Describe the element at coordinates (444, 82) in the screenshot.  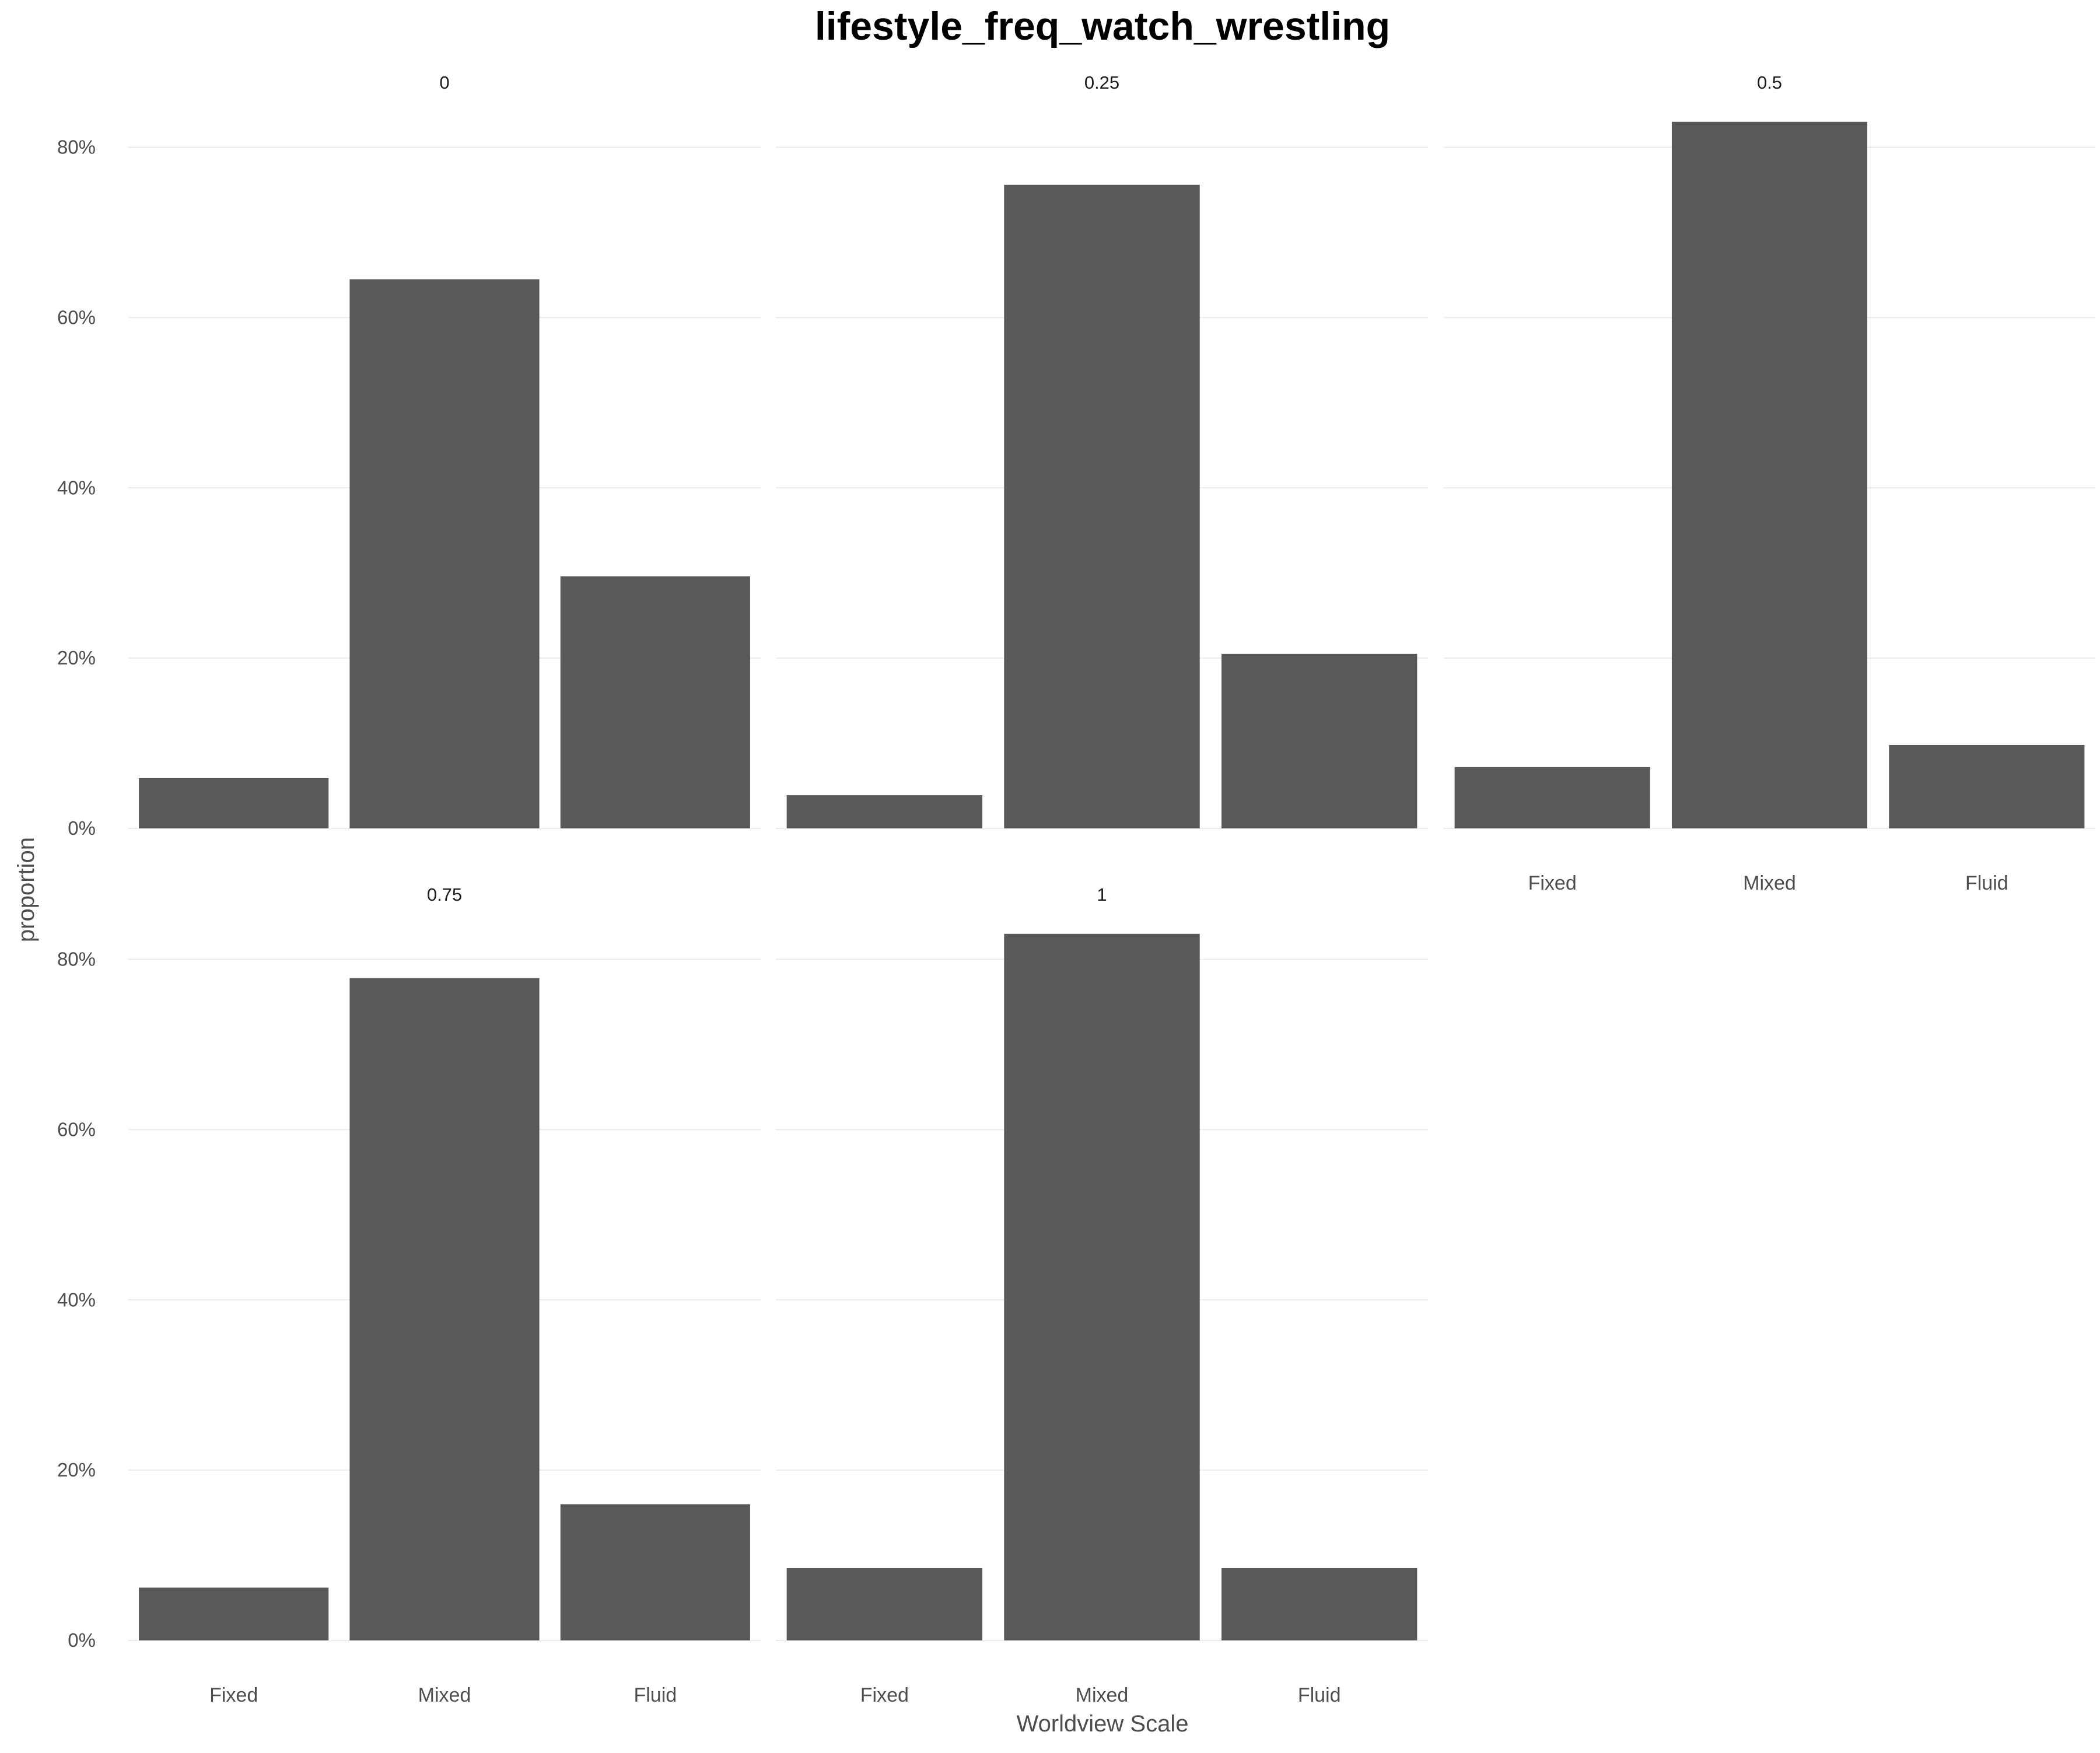
I see `facet-strip-label: 0` at that location.